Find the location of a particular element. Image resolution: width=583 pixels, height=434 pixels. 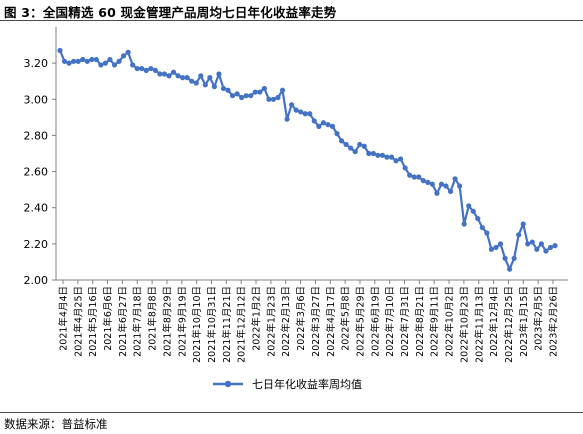

x-tick-label: 2022年7月10日 is located at coordinates (390, 321).